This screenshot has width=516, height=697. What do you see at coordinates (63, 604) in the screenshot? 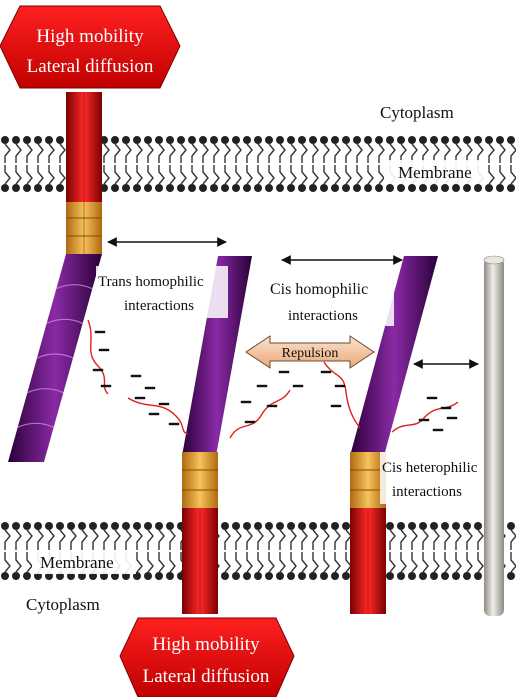
I see `cytoplasm-bottom-label: Cytoplasm` at bounding box center [63, 604].